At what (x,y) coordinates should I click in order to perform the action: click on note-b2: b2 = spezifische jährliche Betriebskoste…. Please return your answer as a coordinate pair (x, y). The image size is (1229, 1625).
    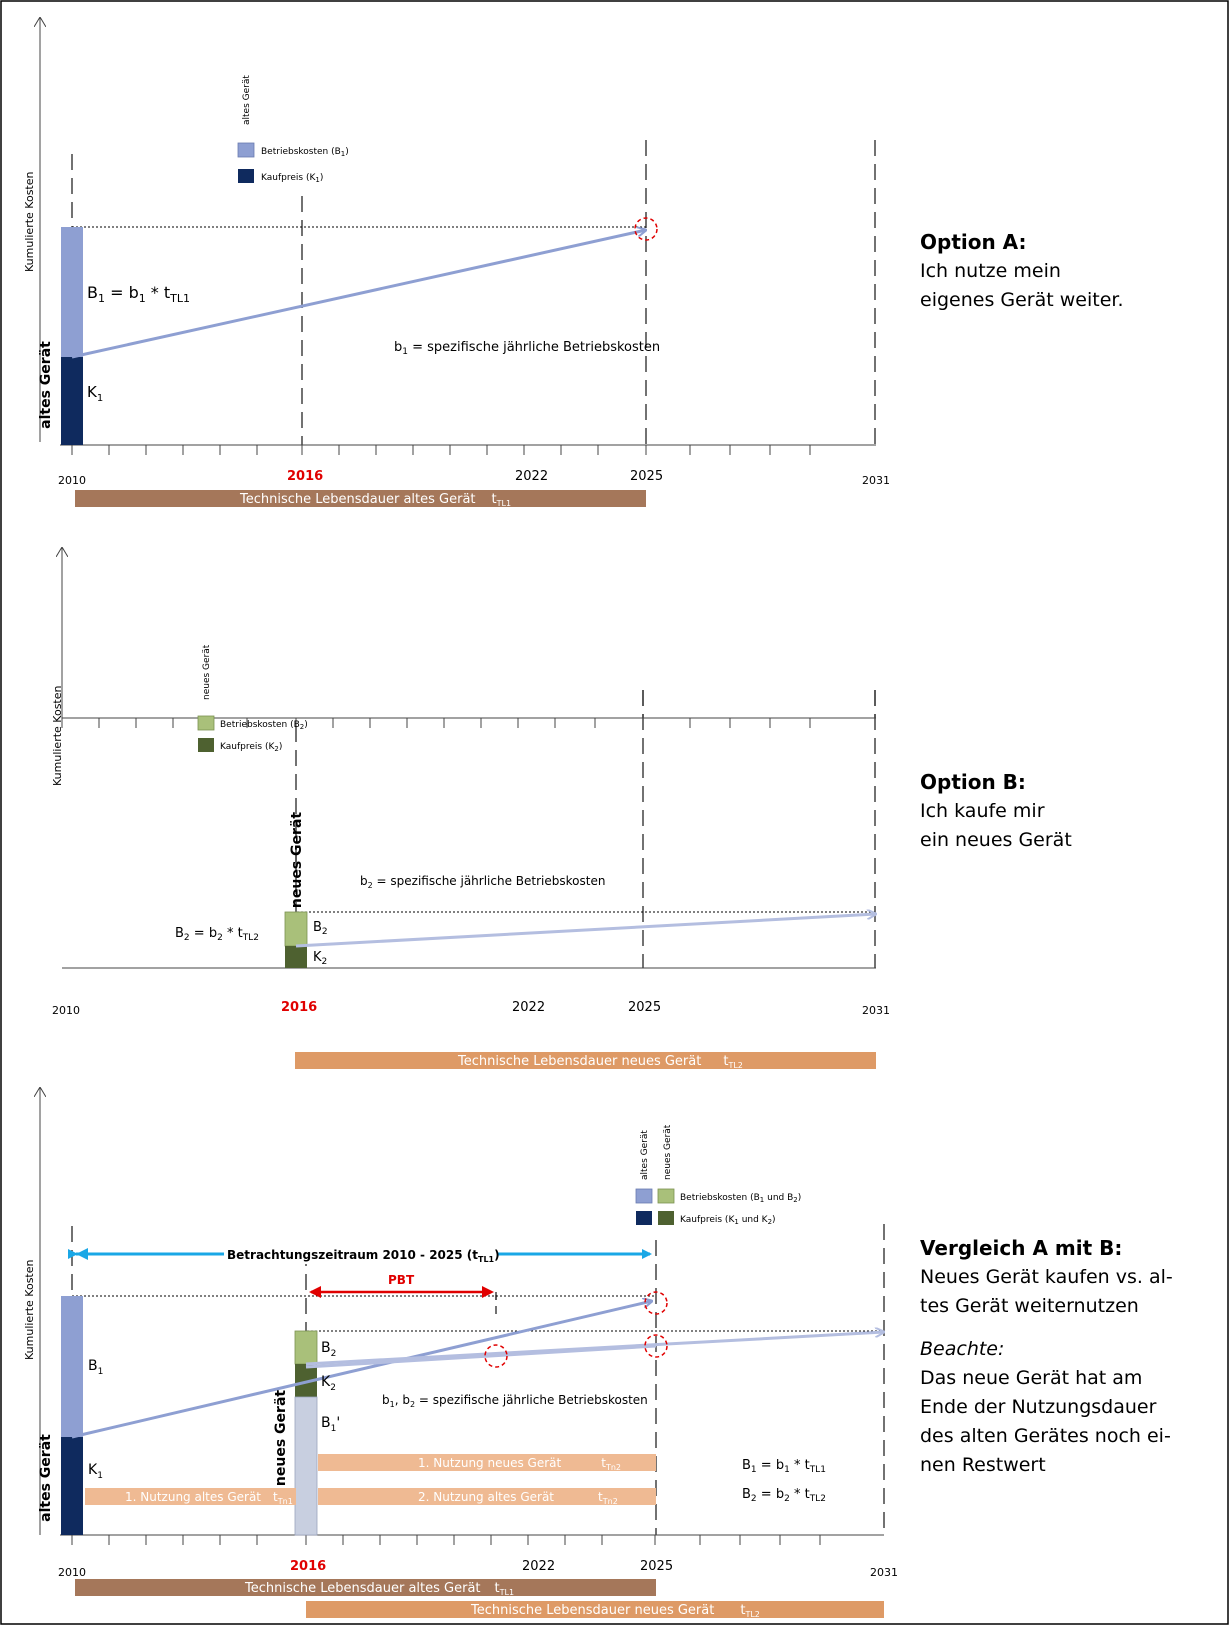
    Looking at the image, I should click on (482, 882).